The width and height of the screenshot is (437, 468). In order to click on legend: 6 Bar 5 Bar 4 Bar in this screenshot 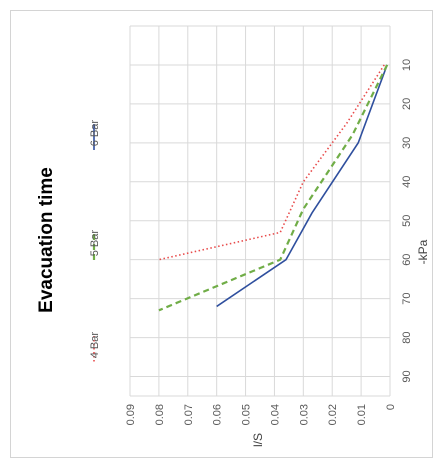, I will do `click(95, 241)`.